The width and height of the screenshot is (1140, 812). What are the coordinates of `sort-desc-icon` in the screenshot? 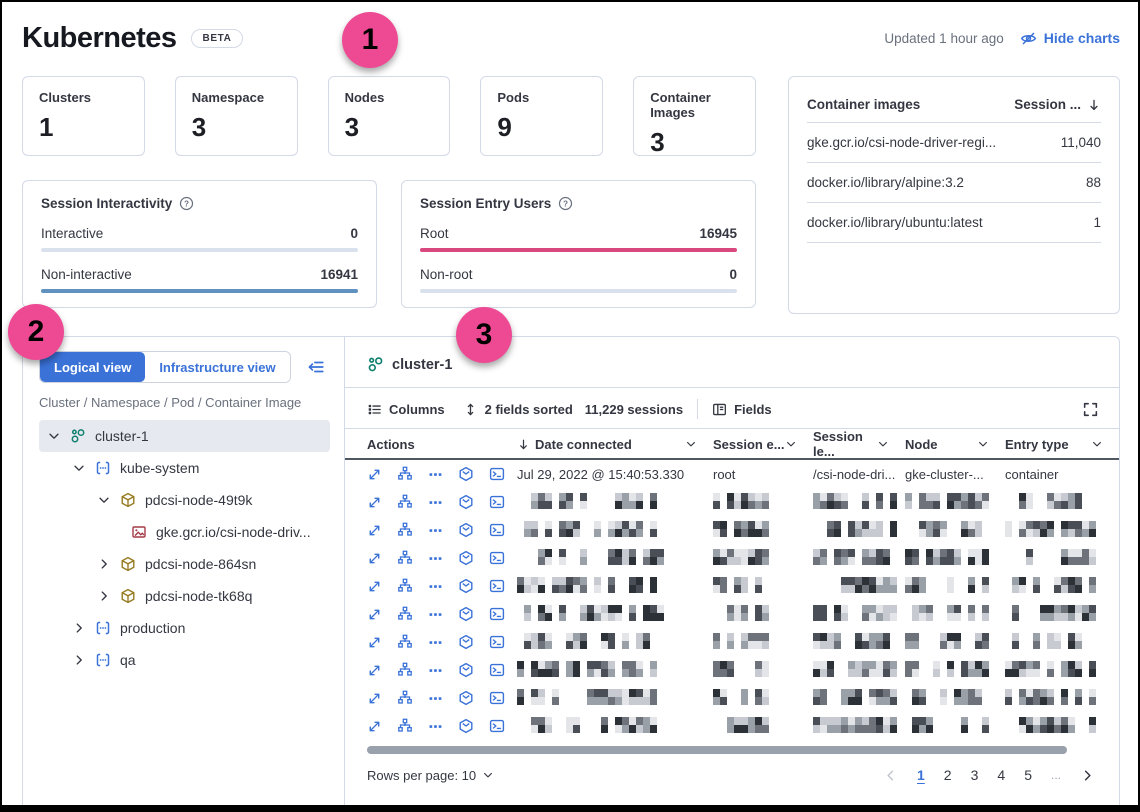 It's located at (1094, 105).